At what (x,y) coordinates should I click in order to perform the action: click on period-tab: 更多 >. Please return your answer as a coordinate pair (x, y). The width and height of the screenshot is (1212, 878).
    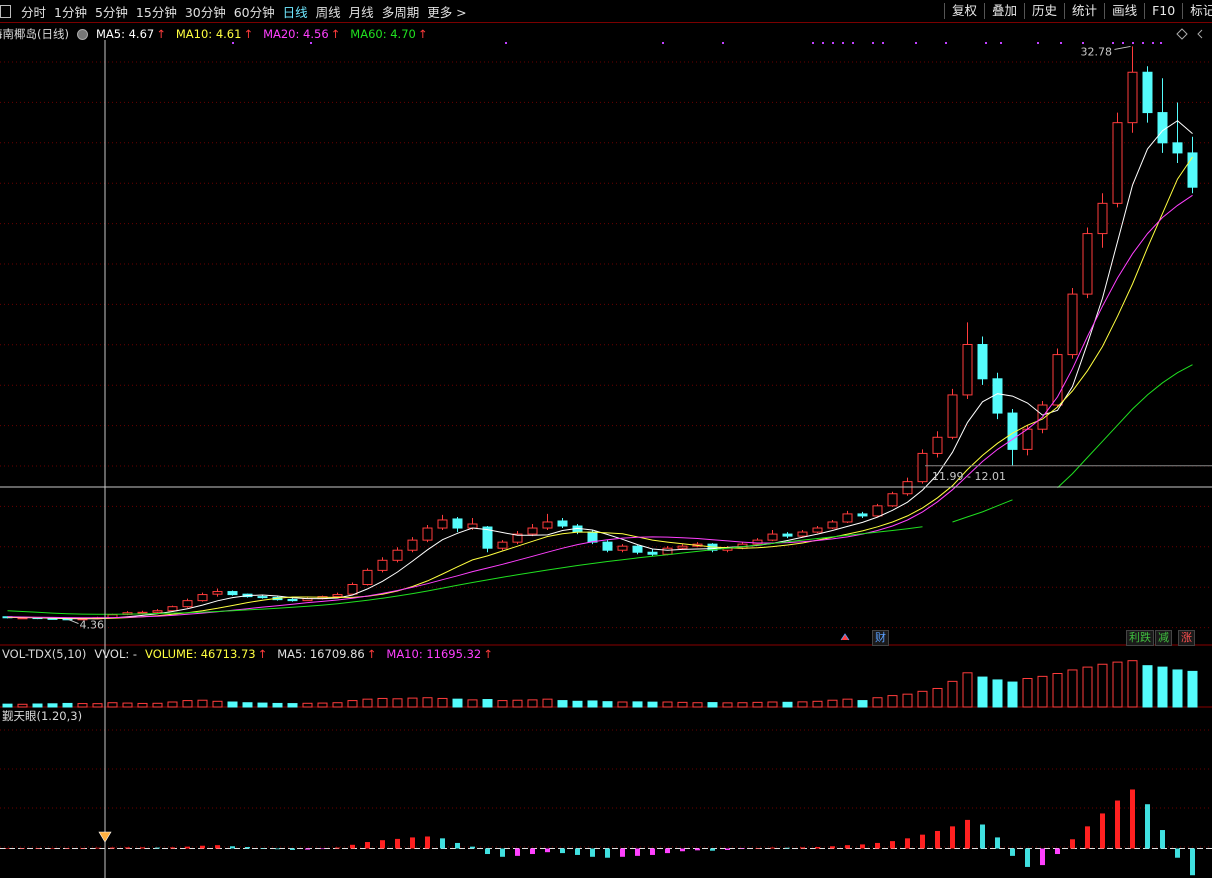
    Looking at the image, I should click on (447, 12).